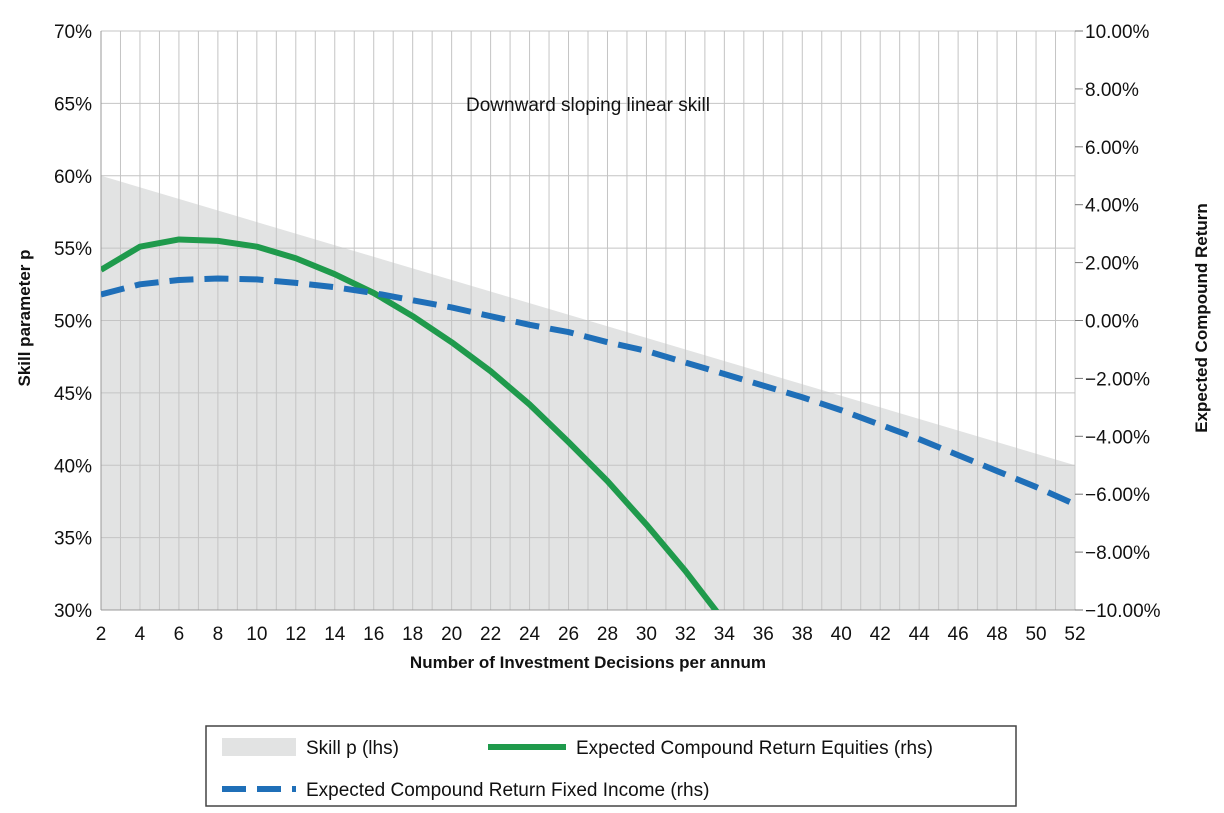 Image resolution: width=1224 pixels, height=813 pixels. Describe the element at coordinates (73, 32) in the screenshot. I see `y-left-tick-label: 70%` at that location.